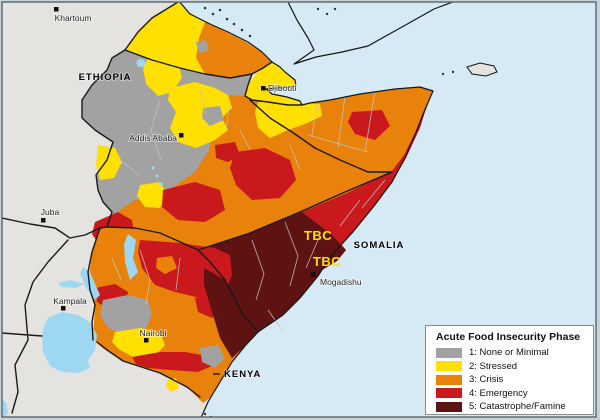  Describe the element at coordinates (56, 9) in the screenshot. I see `khartoum-marker` at that location.